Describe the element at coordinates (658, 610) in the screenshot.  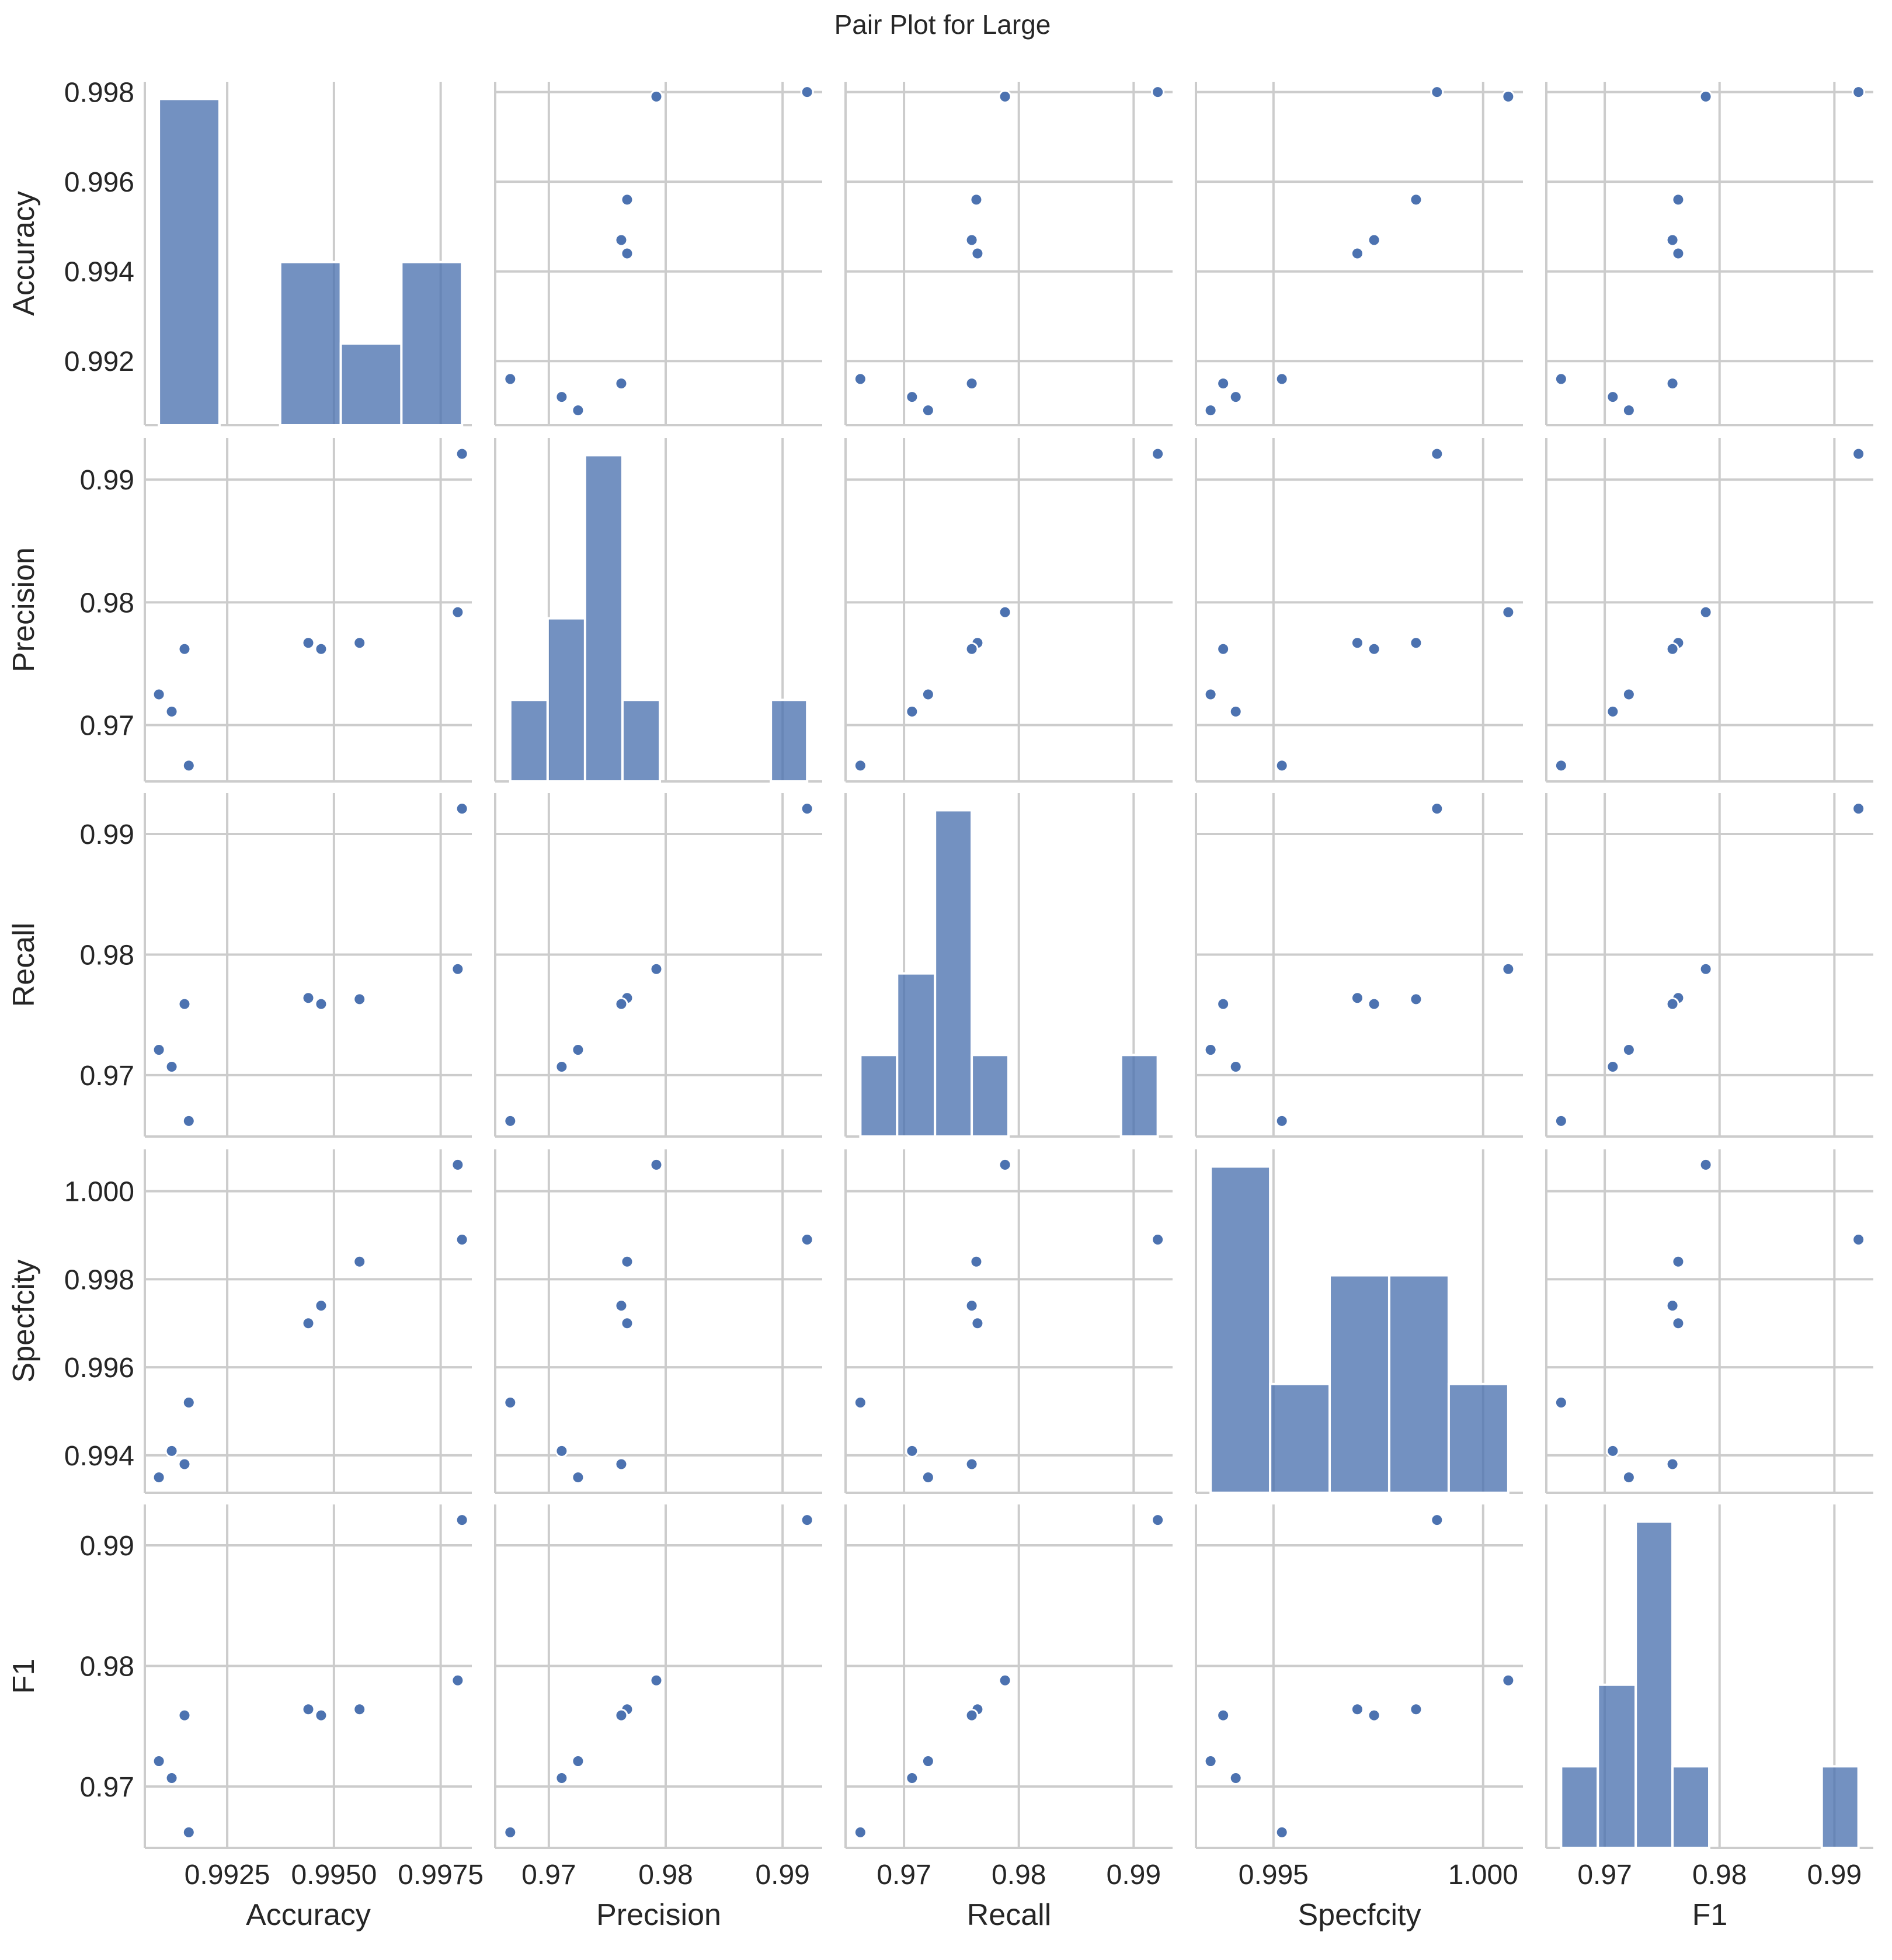
I see `panel-precision-vs-precision` at that location.